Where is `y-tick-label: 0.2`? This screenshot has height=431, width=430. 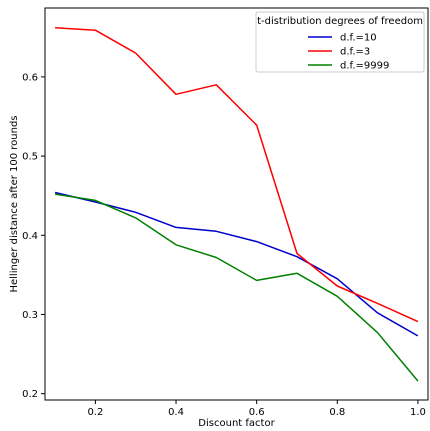
y-tick-label: 0.2 is located at coordinates (30, 394).